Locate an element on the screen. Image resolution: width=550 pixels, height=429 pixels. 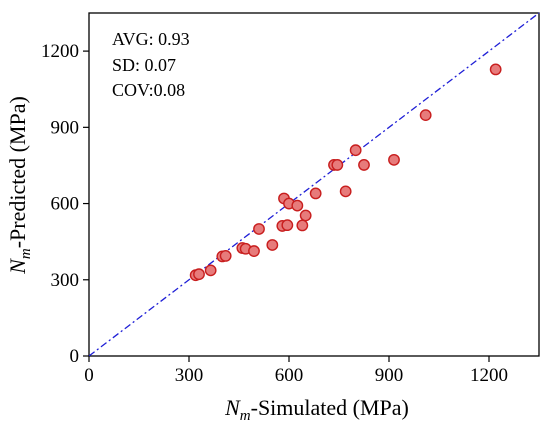
x-tick-label: 900 is located at coordinates (389, 375).